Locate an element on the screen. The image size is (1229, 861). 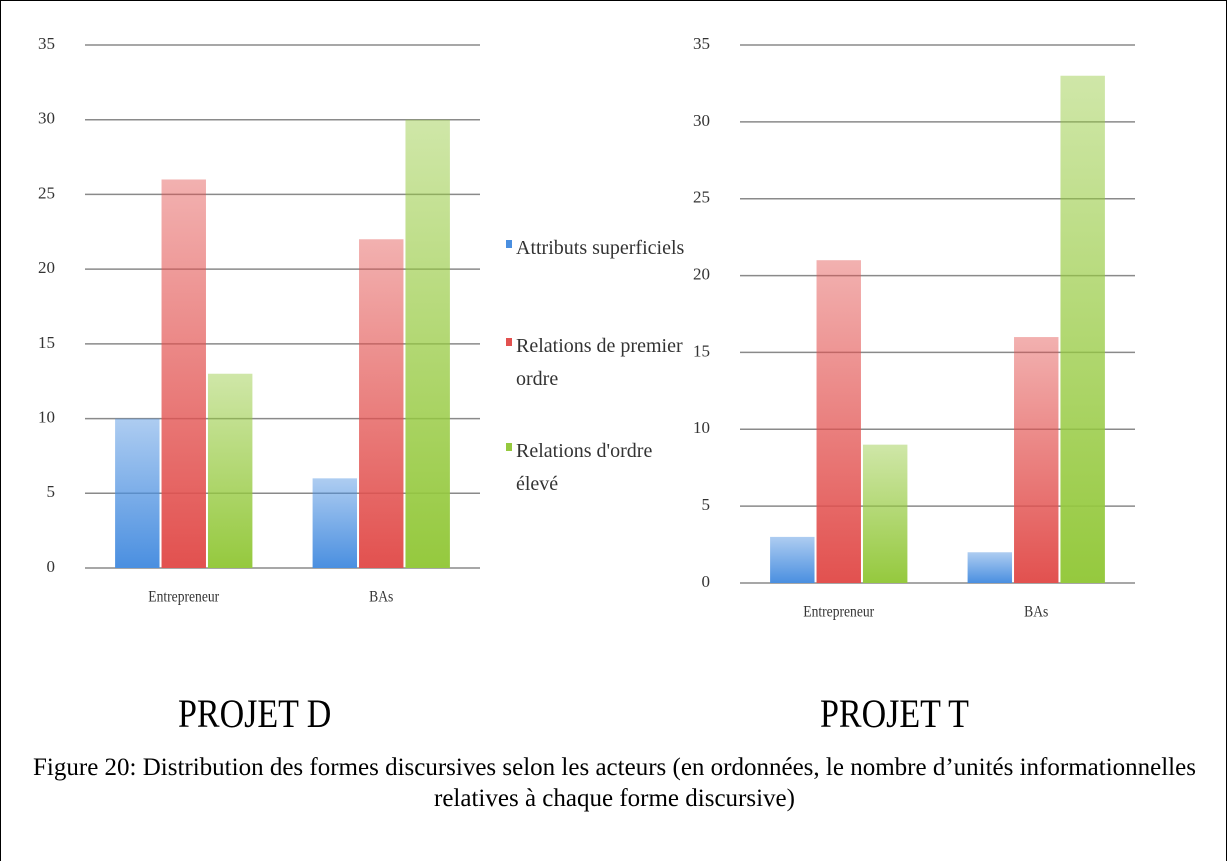
legend-item: Attributs superficiels is located at coordinates (606, 248).